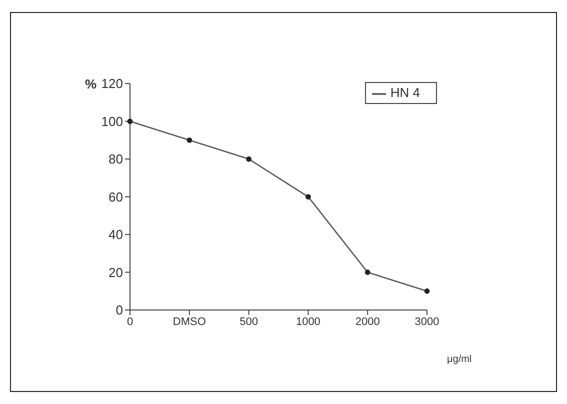 This screenshot has width=567, height=404. I want to click on y-tick-label: 40, so click(115, 234).